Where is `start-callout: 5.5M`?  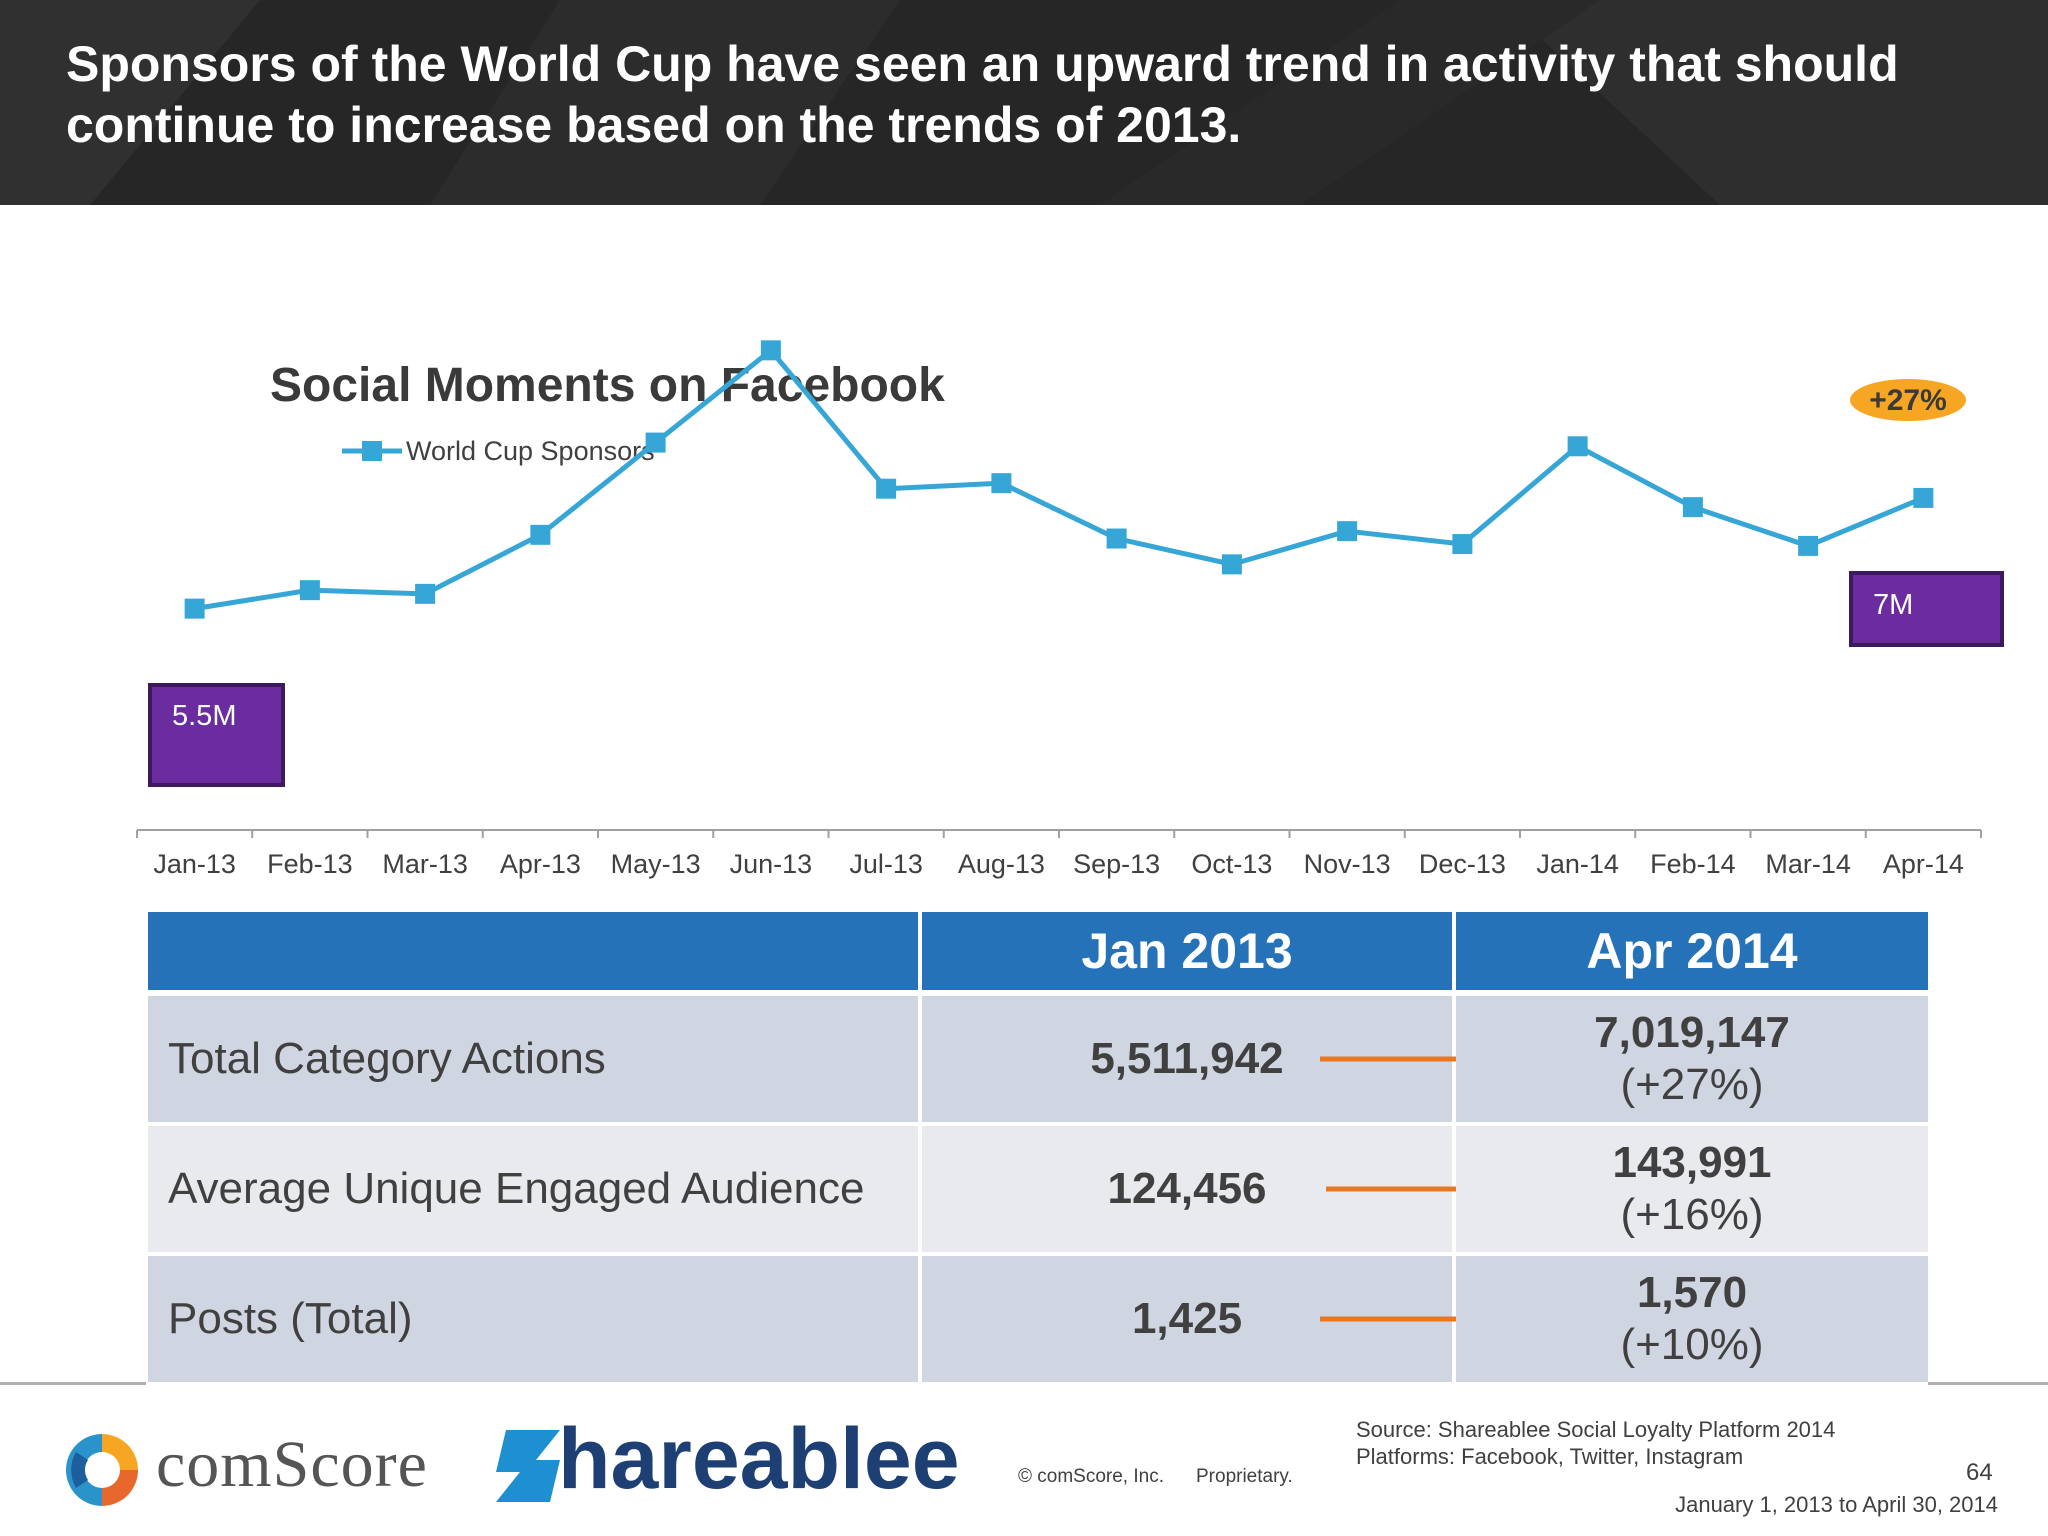 start-callout: 5.5M is located at coordinates (216, 735).